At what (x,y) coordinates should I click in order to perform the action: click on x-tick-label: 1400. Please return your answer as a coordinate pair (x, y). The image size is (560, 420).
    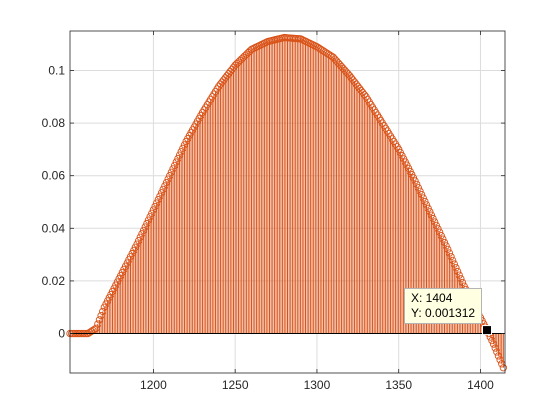
    Looking at the image, I should click on (480, 385).